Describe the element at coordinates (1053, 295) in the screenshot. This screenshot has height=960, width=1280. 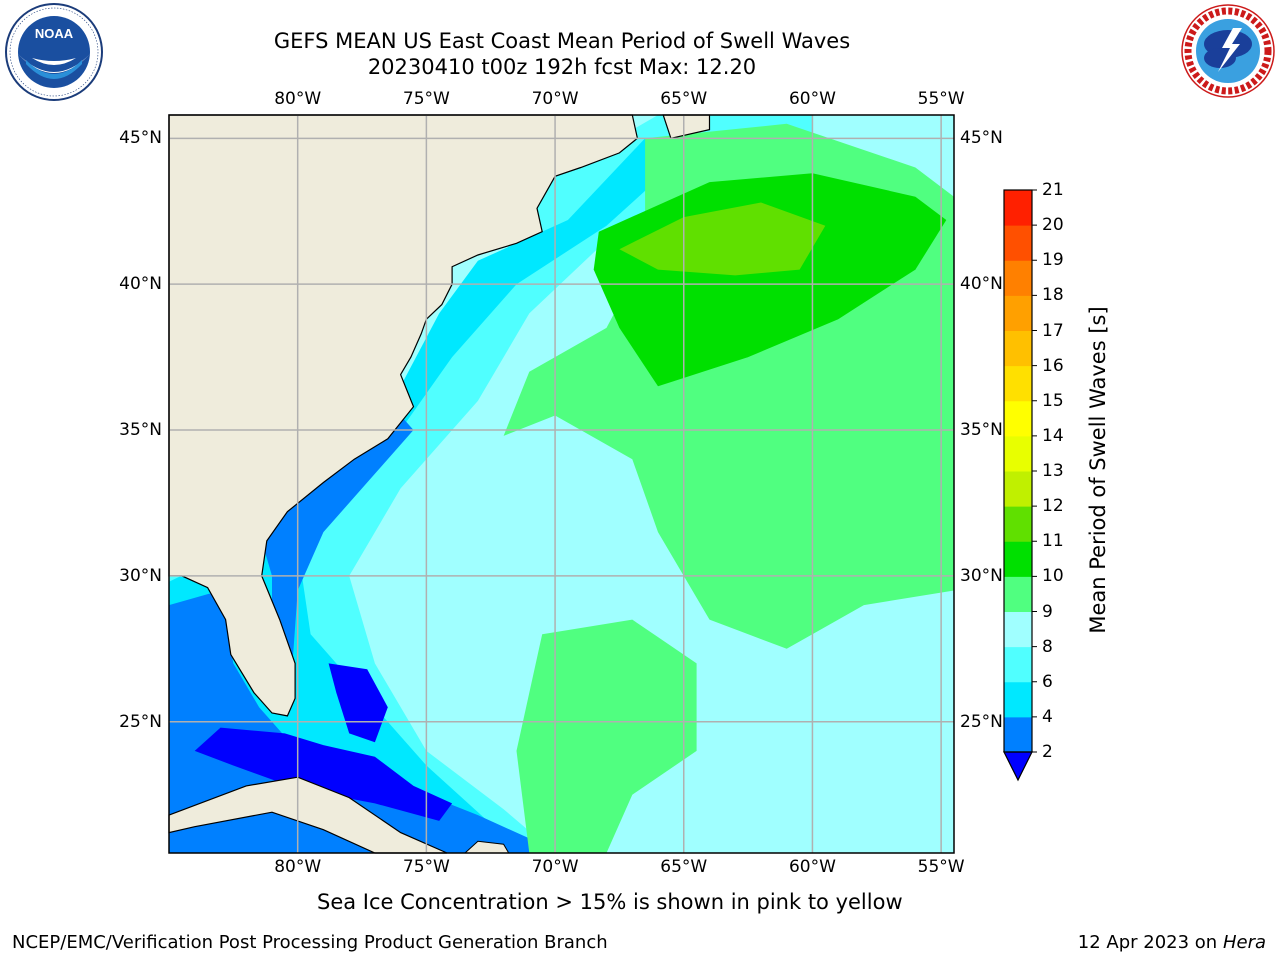
I see `colorbar-tick-label: 18` at that location.